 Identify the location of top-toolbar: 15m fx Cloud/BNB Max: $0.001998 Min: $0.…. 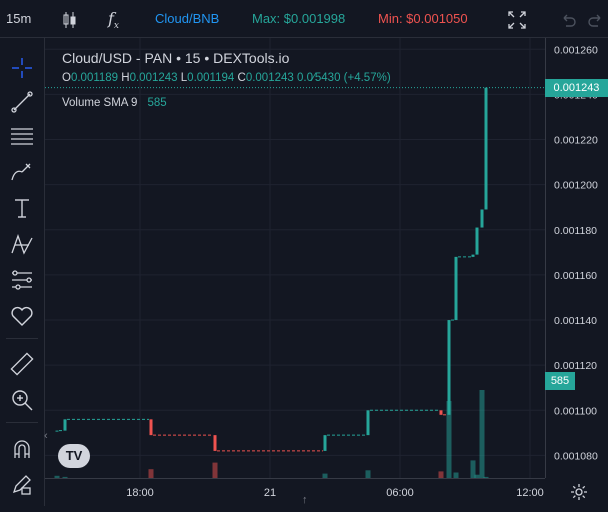
(304, 19).